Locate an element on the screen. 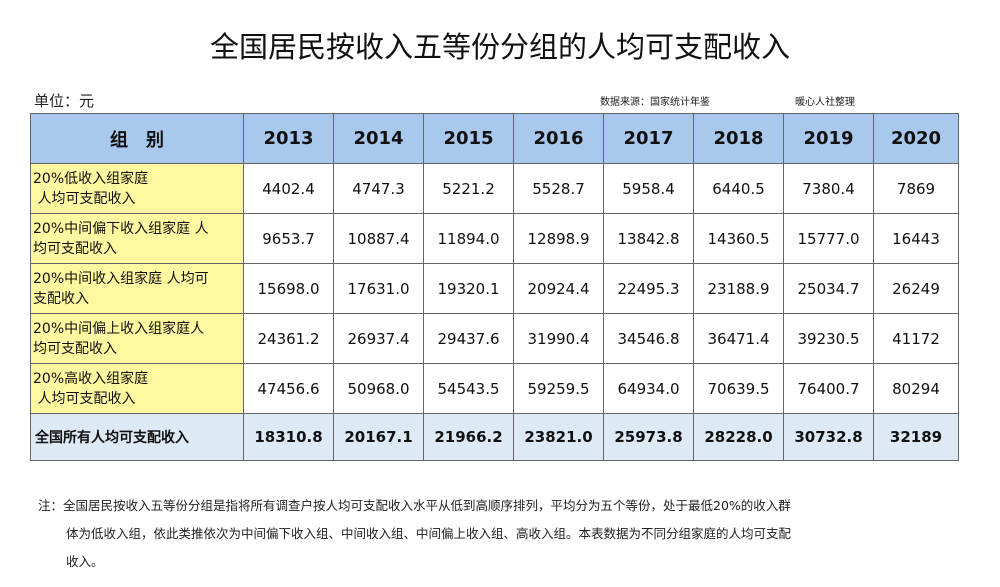 Image resolution: width=1000 pixels, height=587 pixels. header-cell: 2017 is located at coordinates (648, 138).